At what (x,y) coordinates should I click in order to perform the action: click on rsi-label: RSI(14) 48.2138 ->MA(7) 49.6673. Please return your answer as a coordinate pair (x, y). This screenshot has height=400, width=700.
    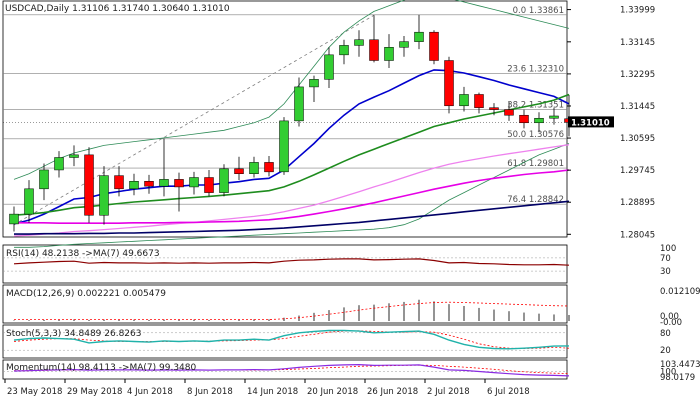
    Looking at the image, I should click on (83, 254).